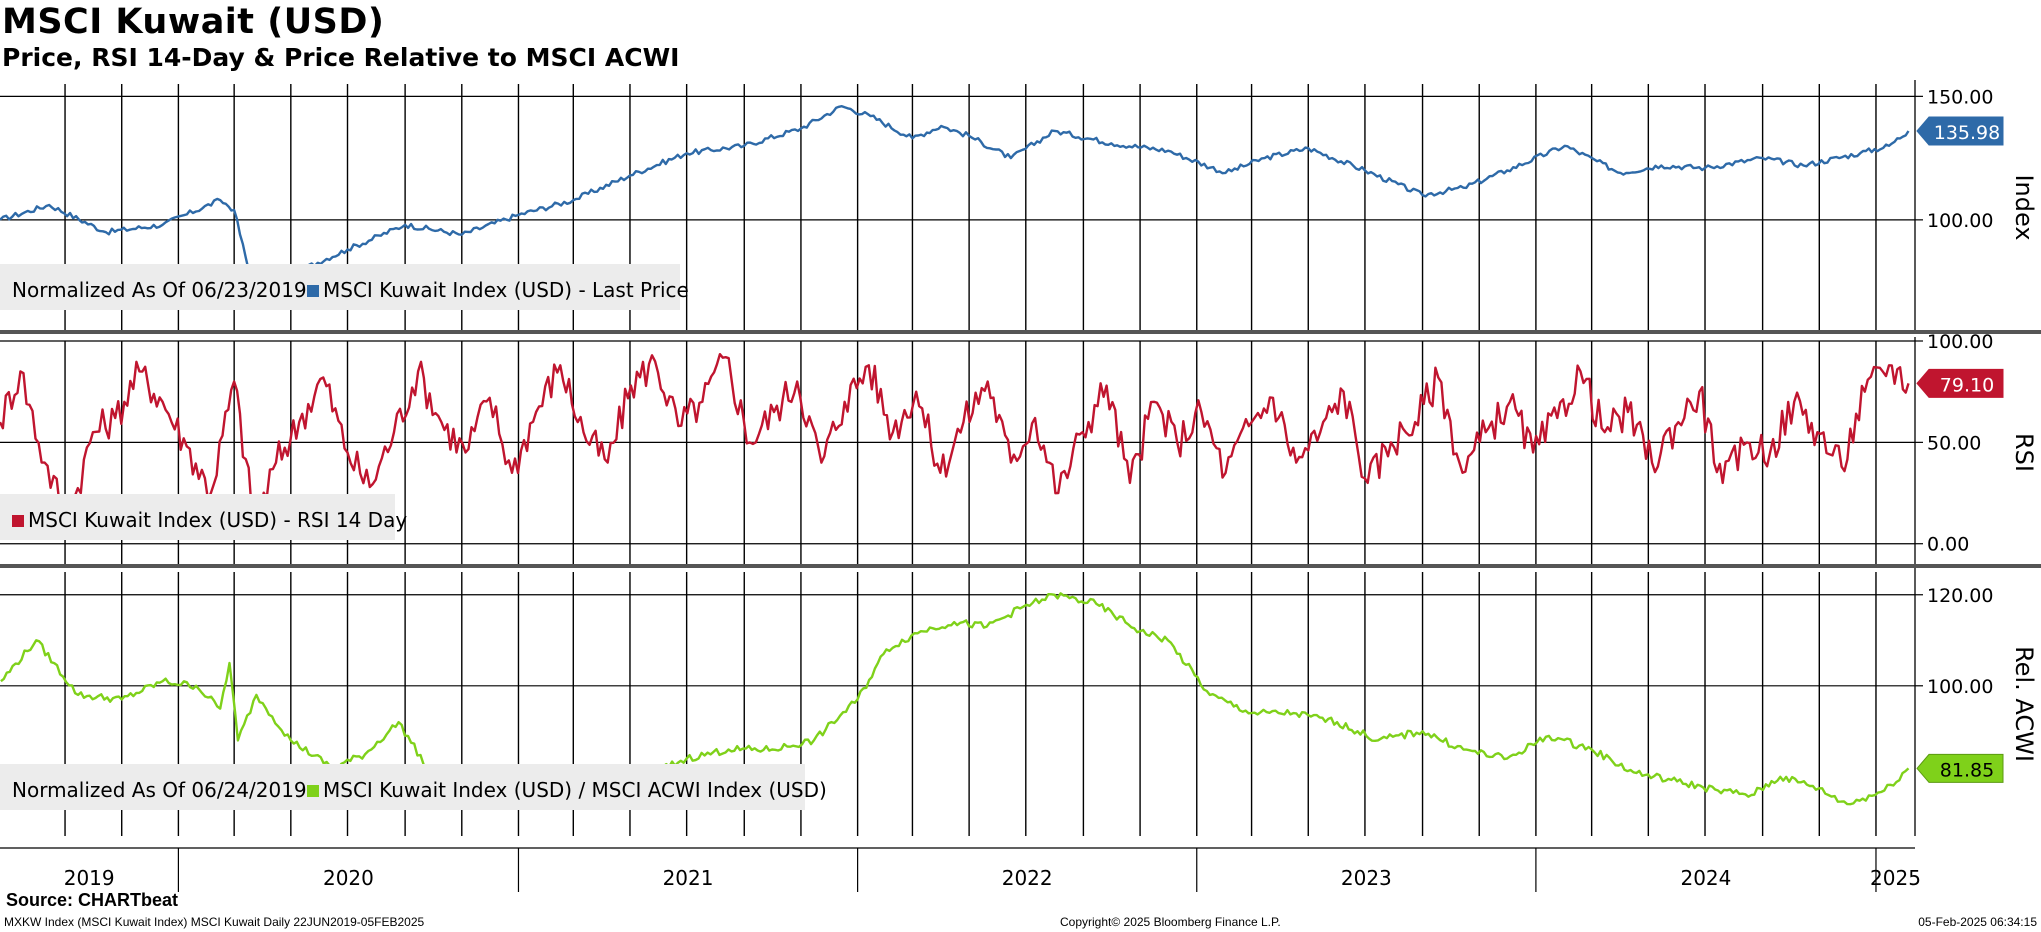 Image resolution: width=2041 pixels, height=932 pixels. Describe the element at coordinates (1027, 878) in the screenshot. I see `x-tick-label: 2022` at that location.